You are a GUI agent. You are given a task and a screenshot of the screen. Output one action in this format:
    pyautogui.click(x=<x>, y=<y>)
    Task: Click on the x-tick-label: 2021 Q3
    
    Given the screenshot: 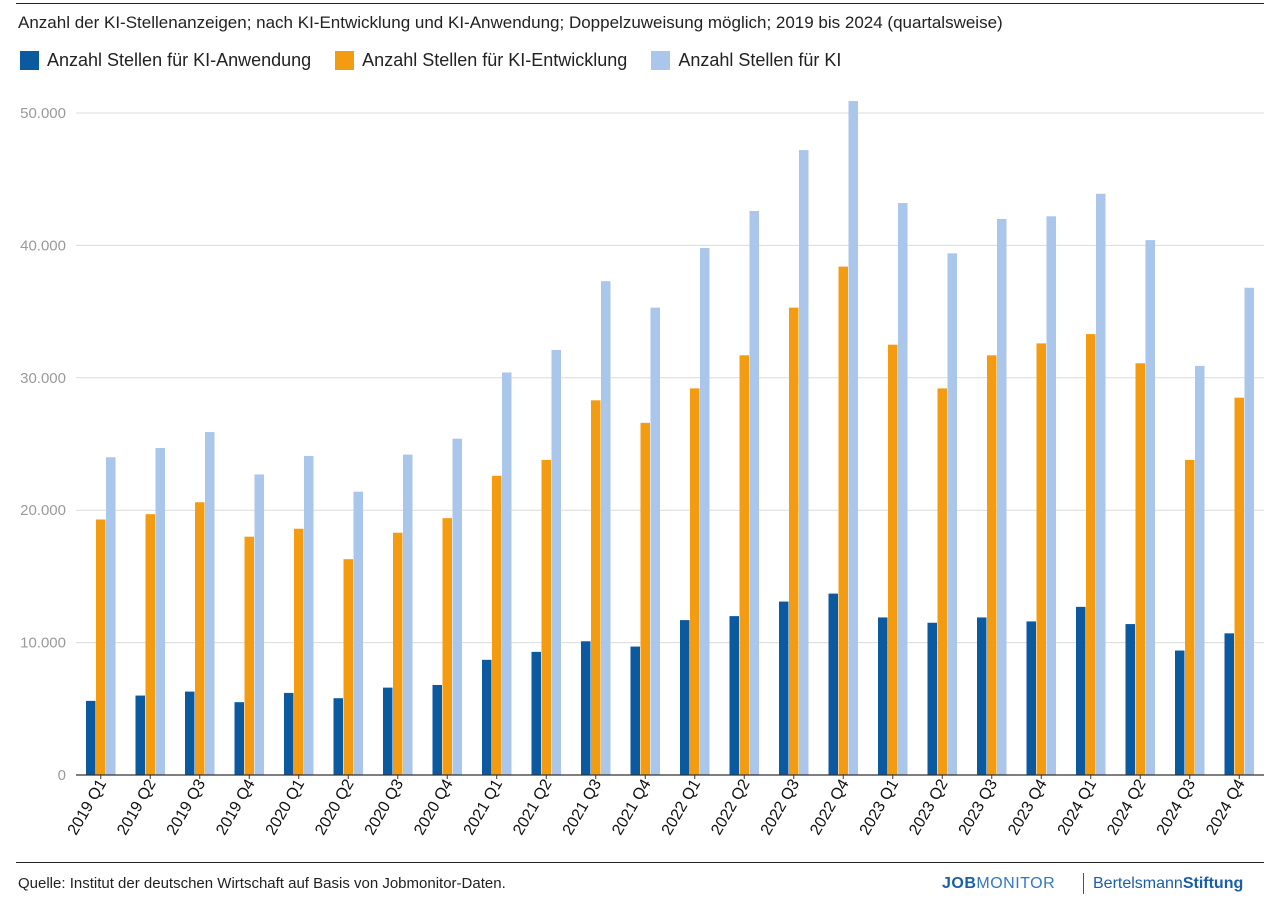 What is the action you would take?
    pyautogui.click(x=582, y=807)
    